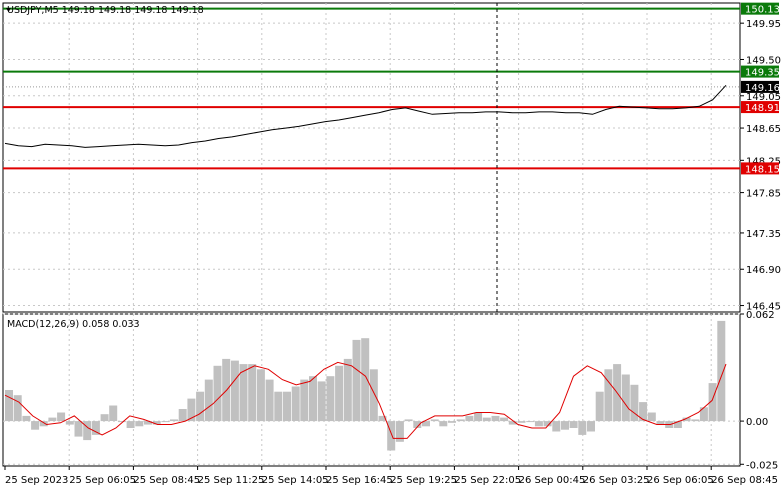 The image size is (781, 489). What do you see at coordinates (763, 60) in the screenshot?
I see `y-tick-label: 149.50` at bounding box center [763, 60].